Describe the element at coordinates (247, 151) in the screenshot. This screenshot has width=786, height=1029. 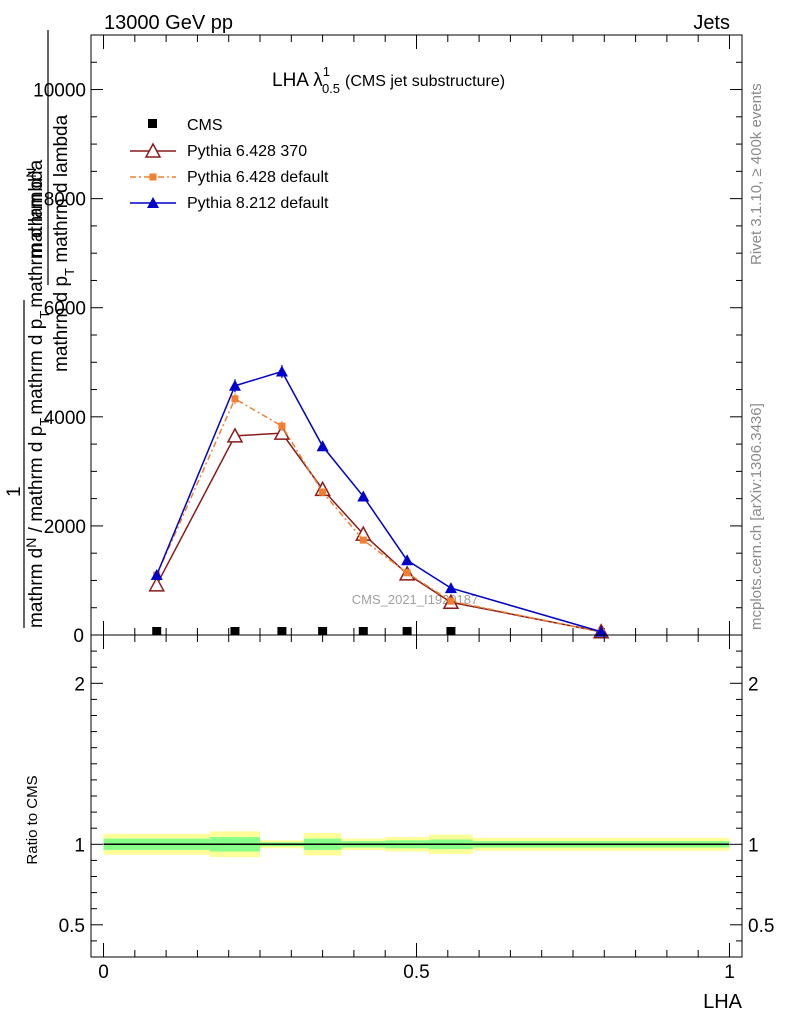
I see `legend-label-py6-370: Pythia 6.428 370` at that location.